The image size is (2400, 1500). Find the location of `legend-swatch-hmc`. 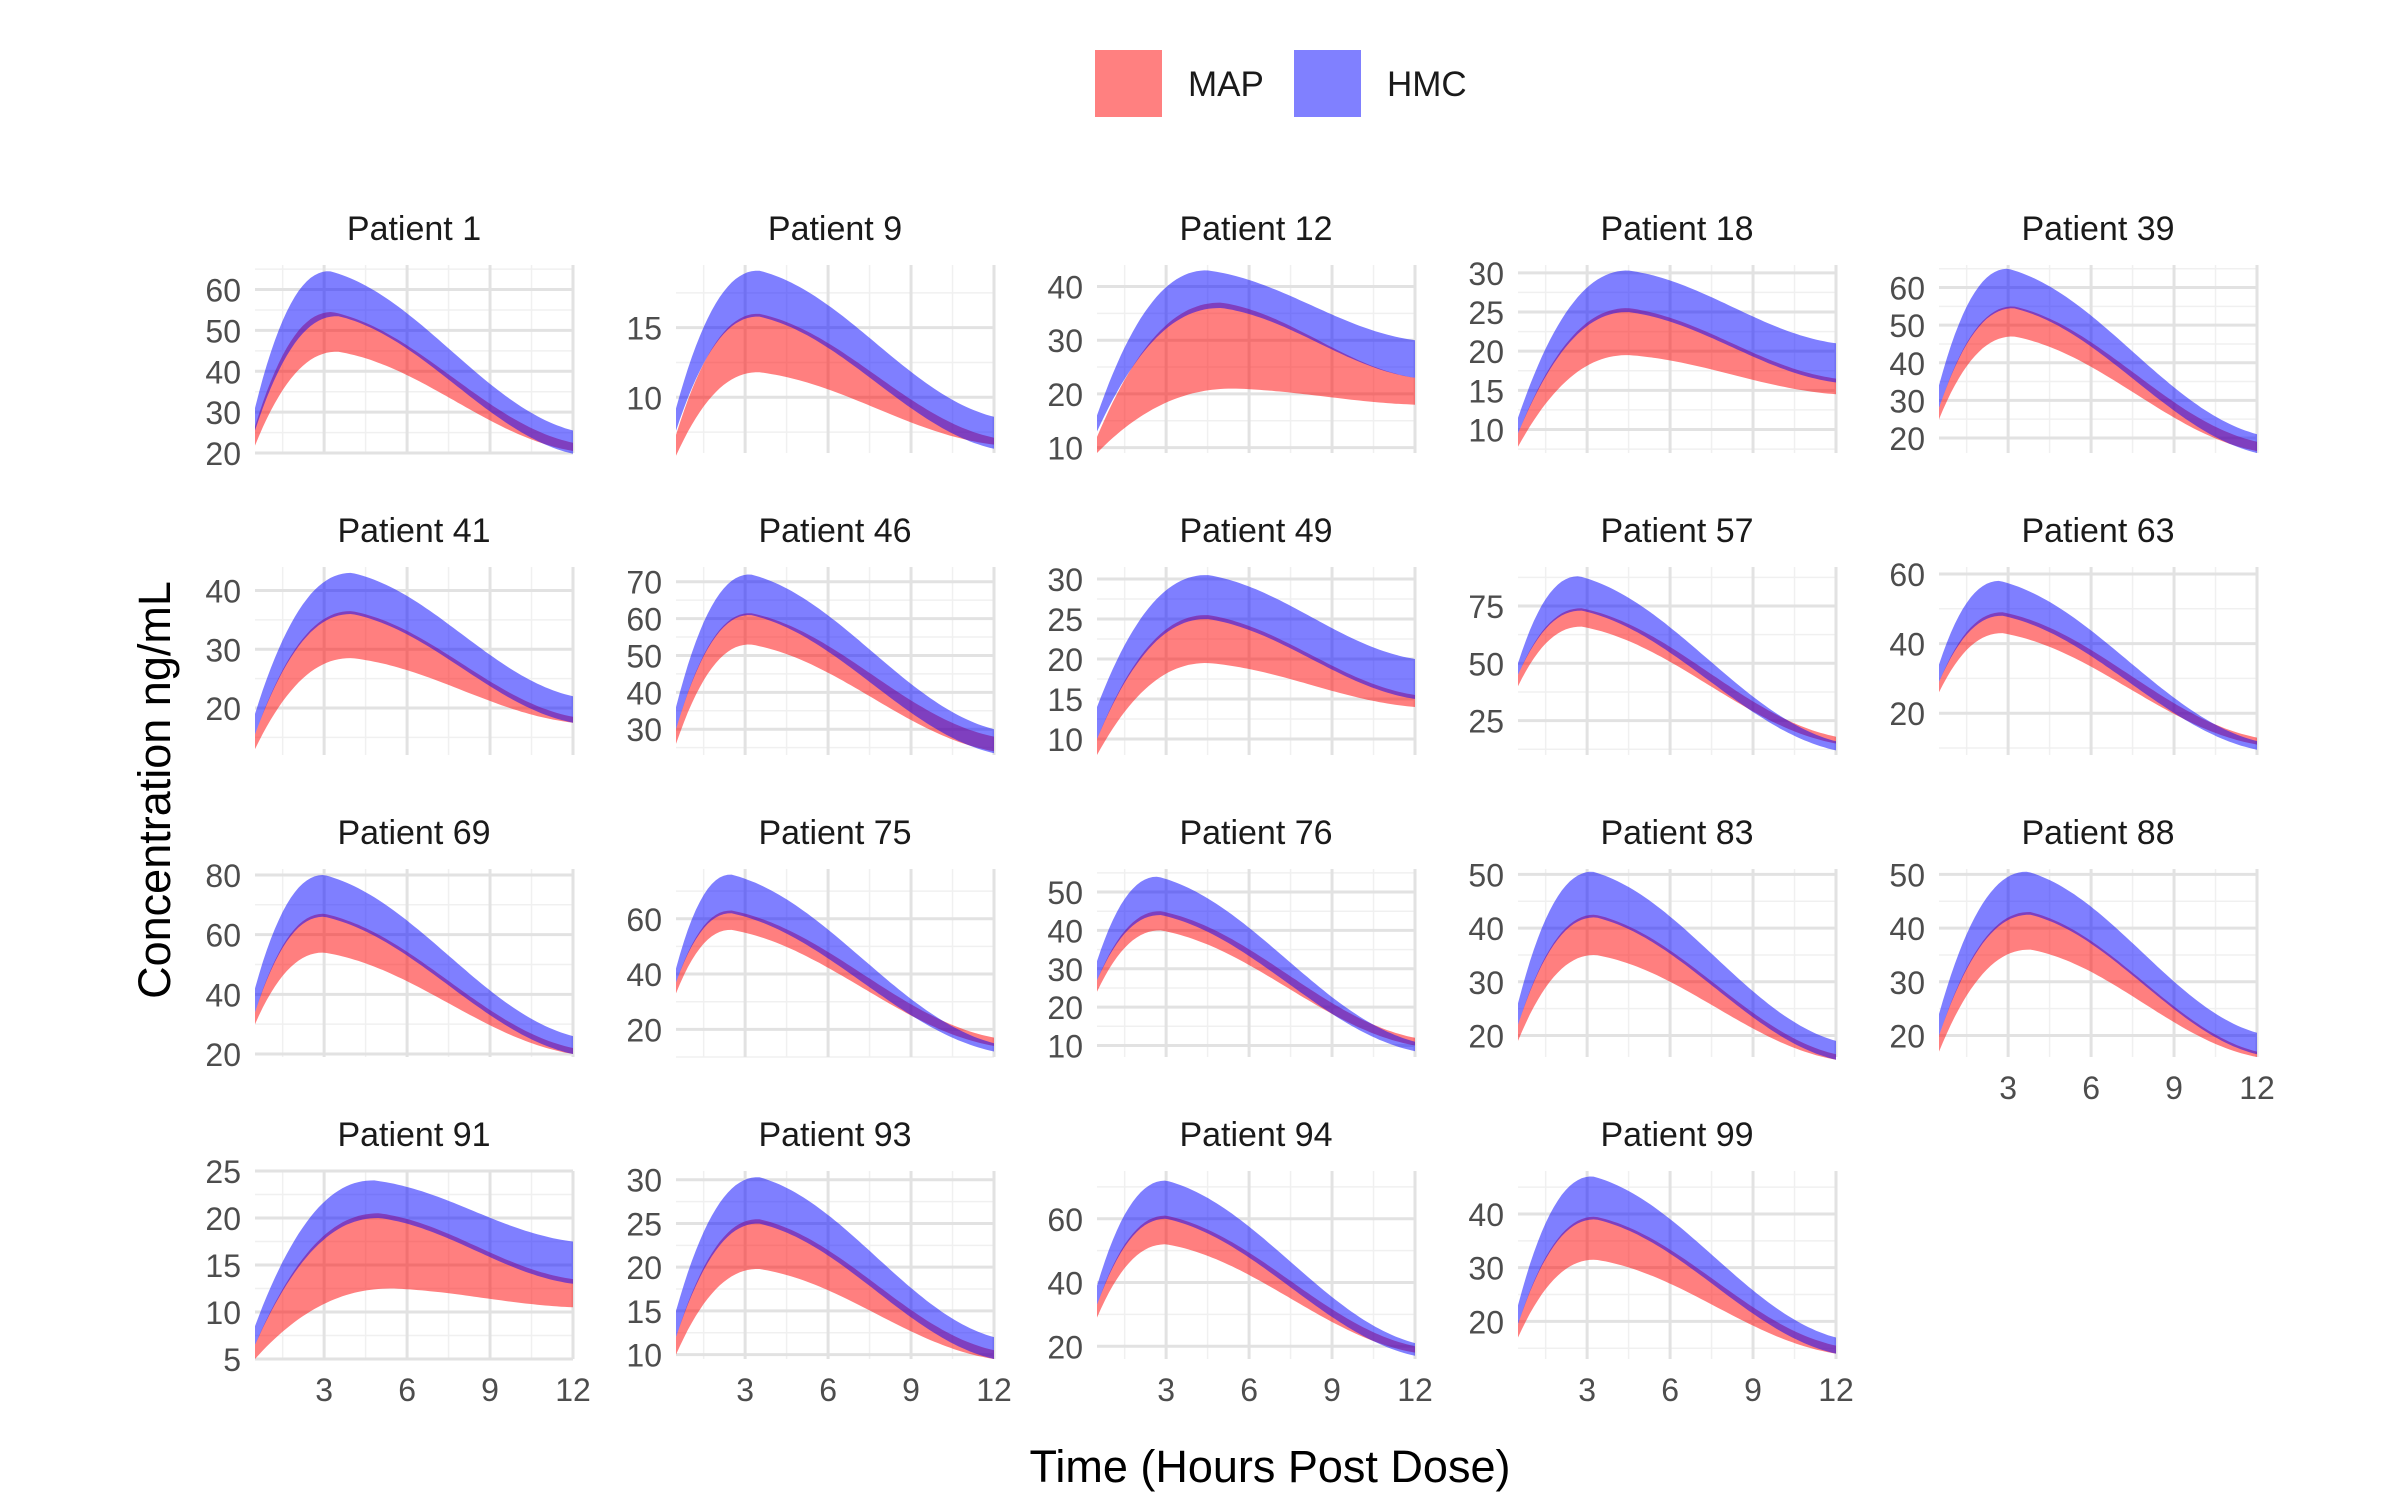

legend-swatch-hmc is located at coordinates (1327, 83).